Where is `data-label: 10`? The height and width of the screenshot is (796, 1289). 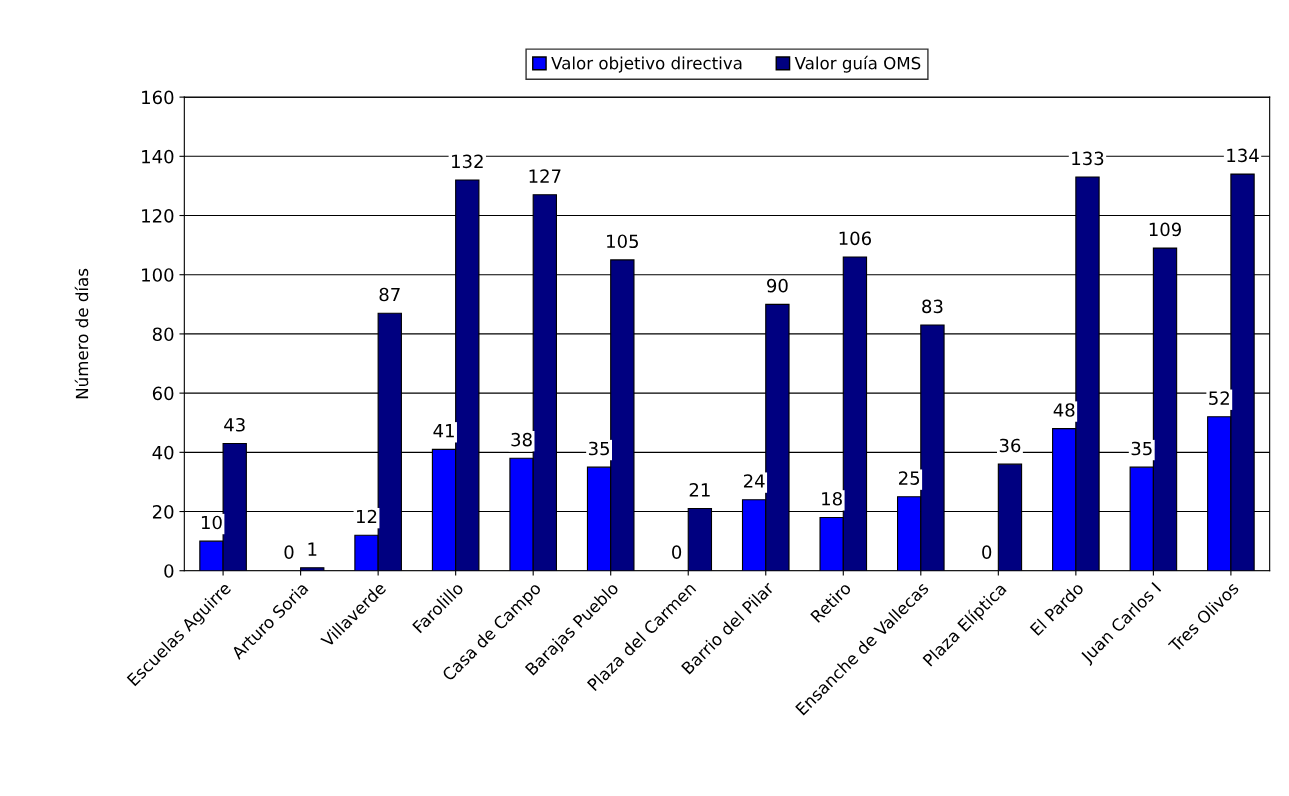
data-label: 10 is located at coordinates (211, 522).